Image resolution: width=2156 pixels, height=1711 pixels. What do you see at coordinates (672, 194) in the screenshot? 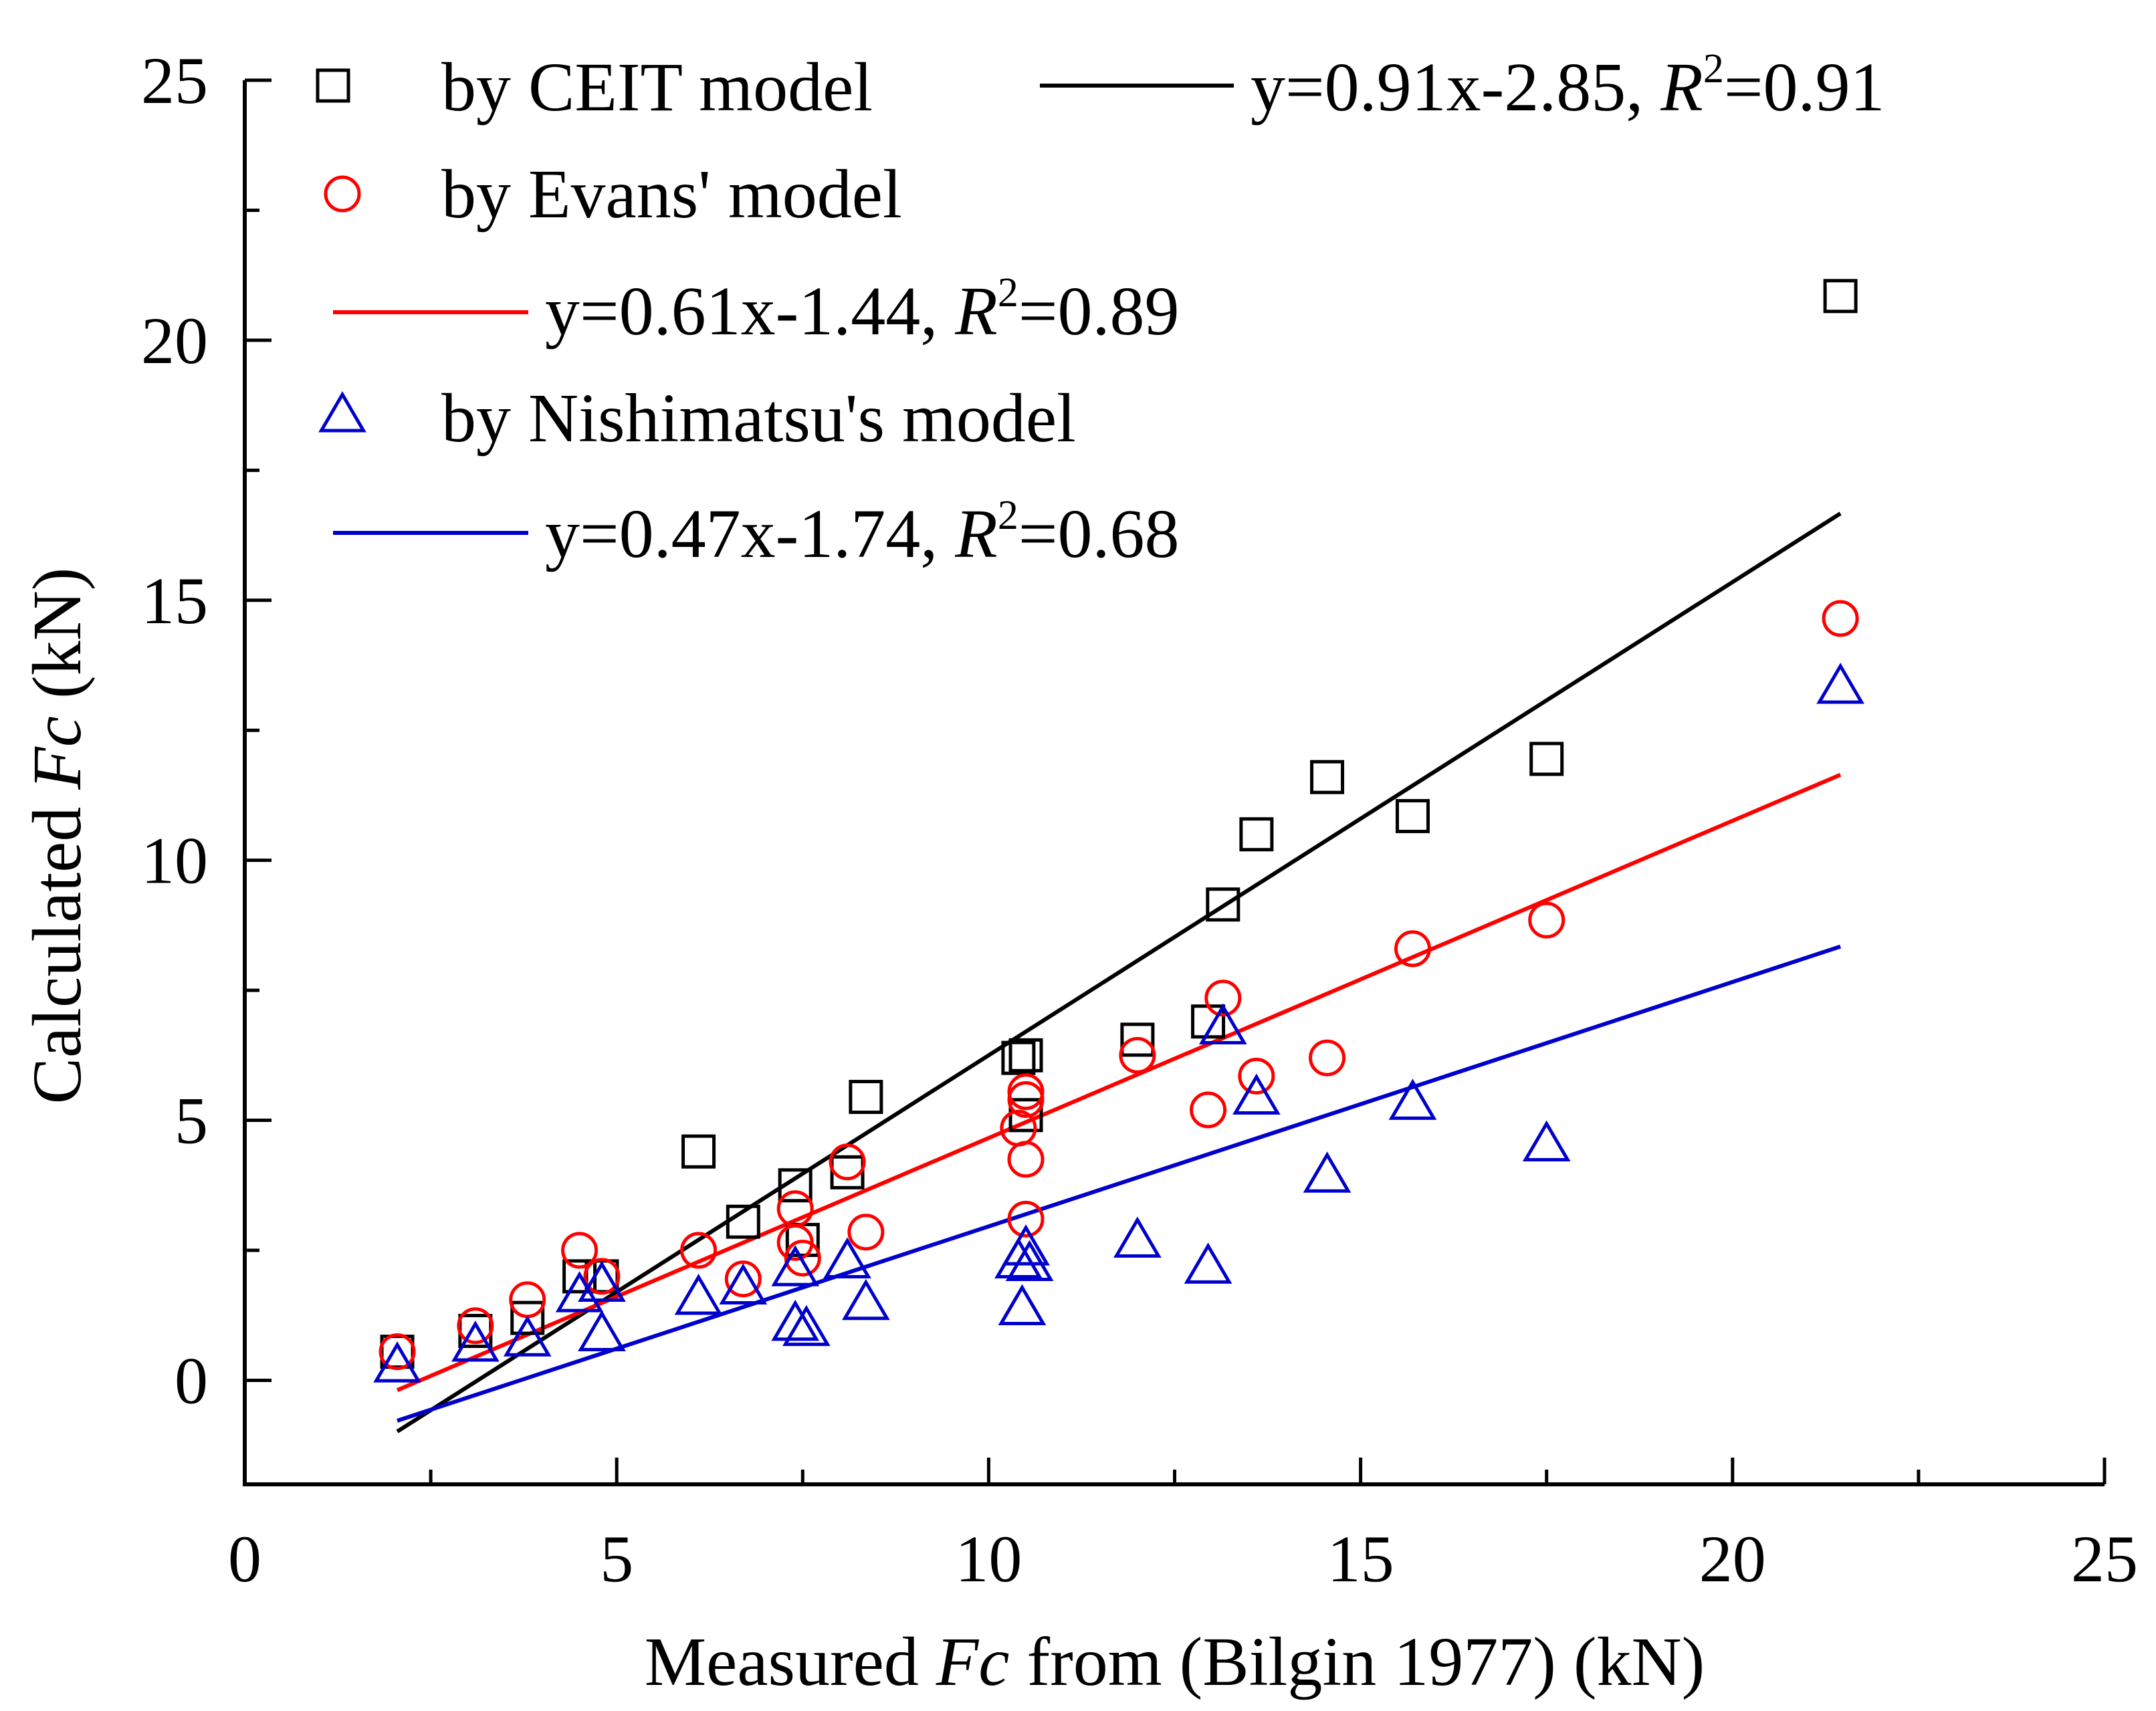
I see `legend-label-evans: by Evans' model` at bounding box center [672, 194].